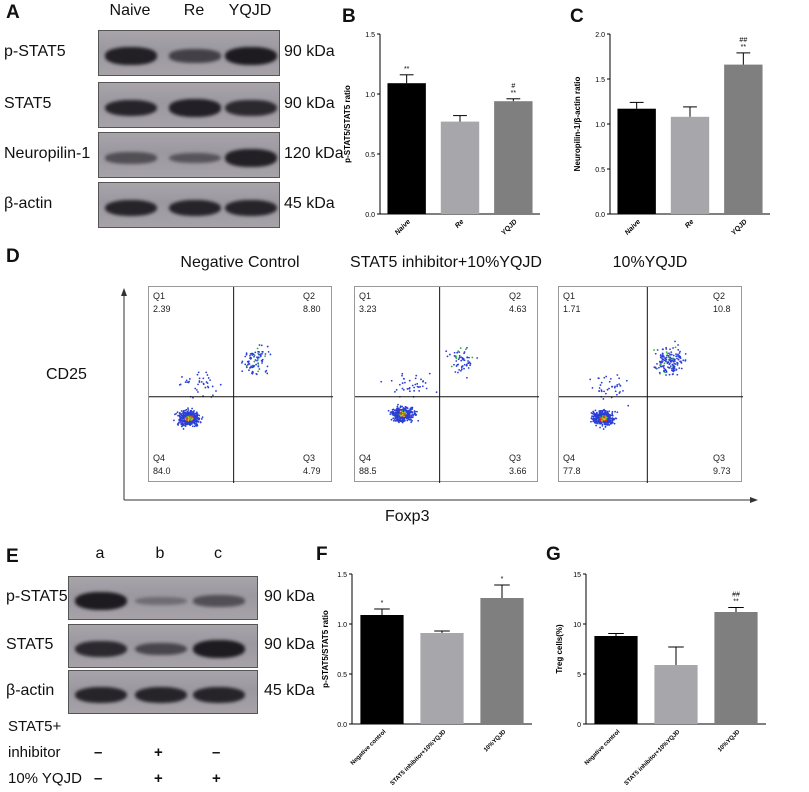  Describe the element at coordinates (515, 296) in the screenshot. I see `quadrant-name: Q2` at that location.